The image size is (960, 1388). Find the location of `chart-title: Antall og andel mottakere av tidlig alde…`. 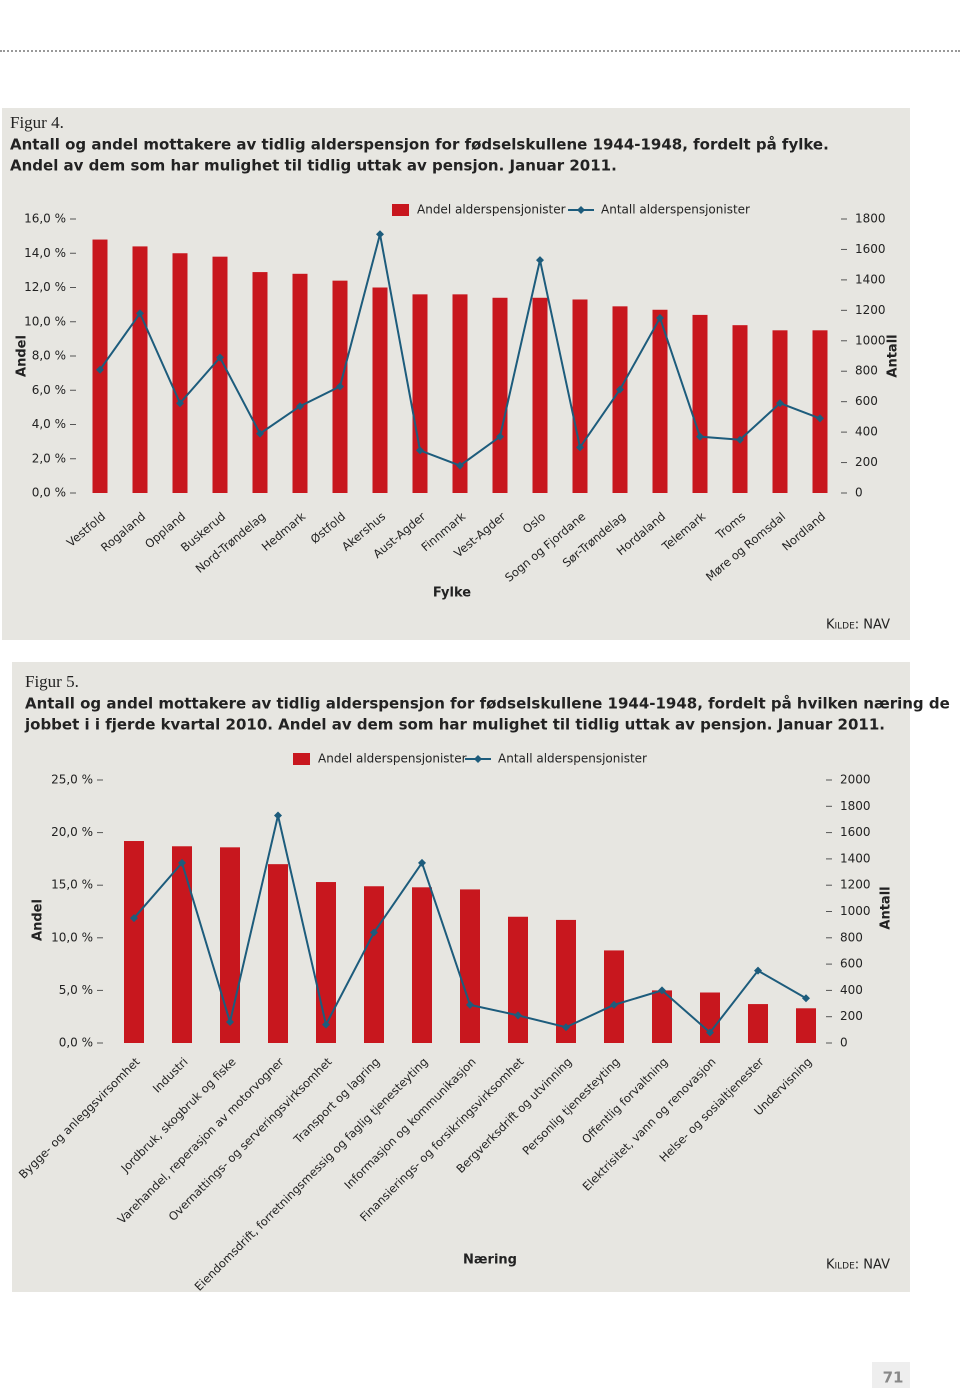

chart-title: Antall og andel mottakere av tidlig alde… is located at coordinates (487, 704).